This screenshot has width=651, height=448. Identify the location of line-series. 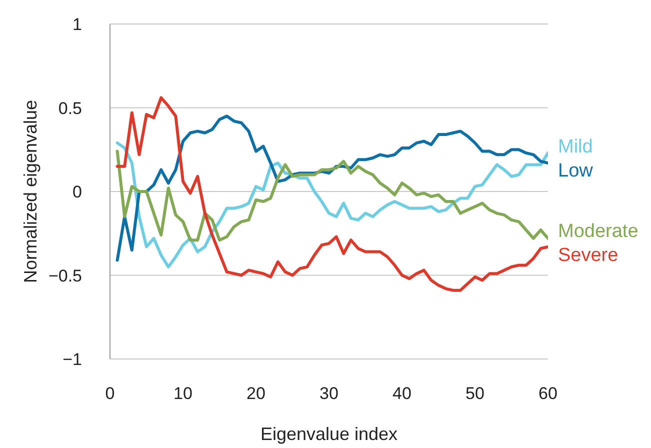
(332, 196).